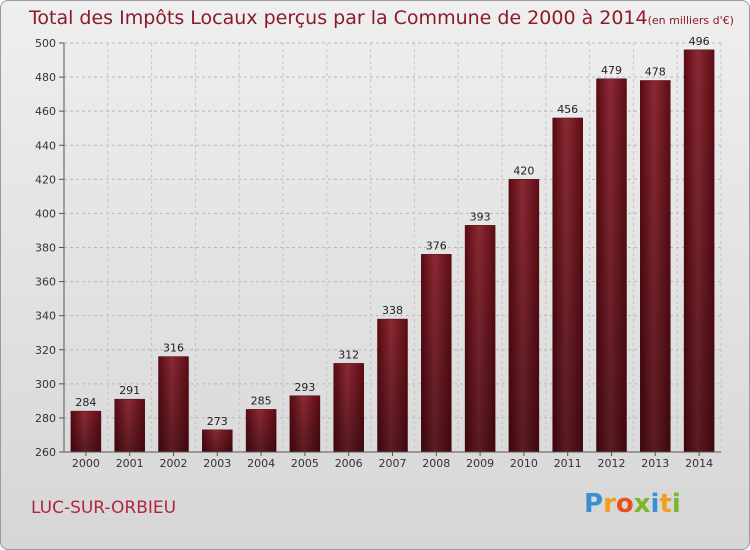  What do you see at coordinates (348, 354) in the screenshot?
I see `data-label: 312` at bounding box center [348, 354].